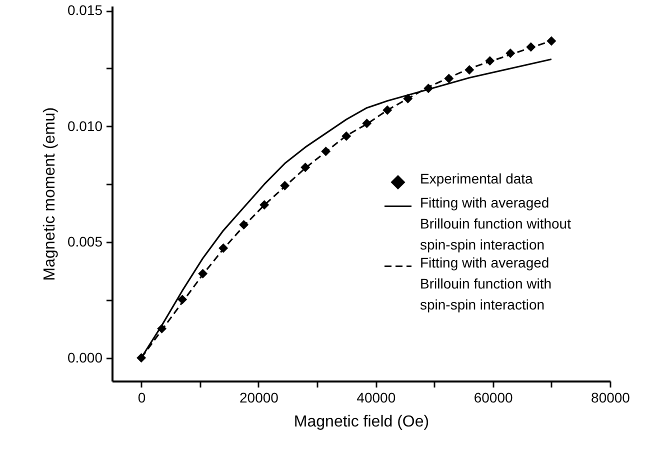 This screenshot has height=459, width=645. I want to click on y-axis-title: Magnetic moment (emu), so click(49, 194).